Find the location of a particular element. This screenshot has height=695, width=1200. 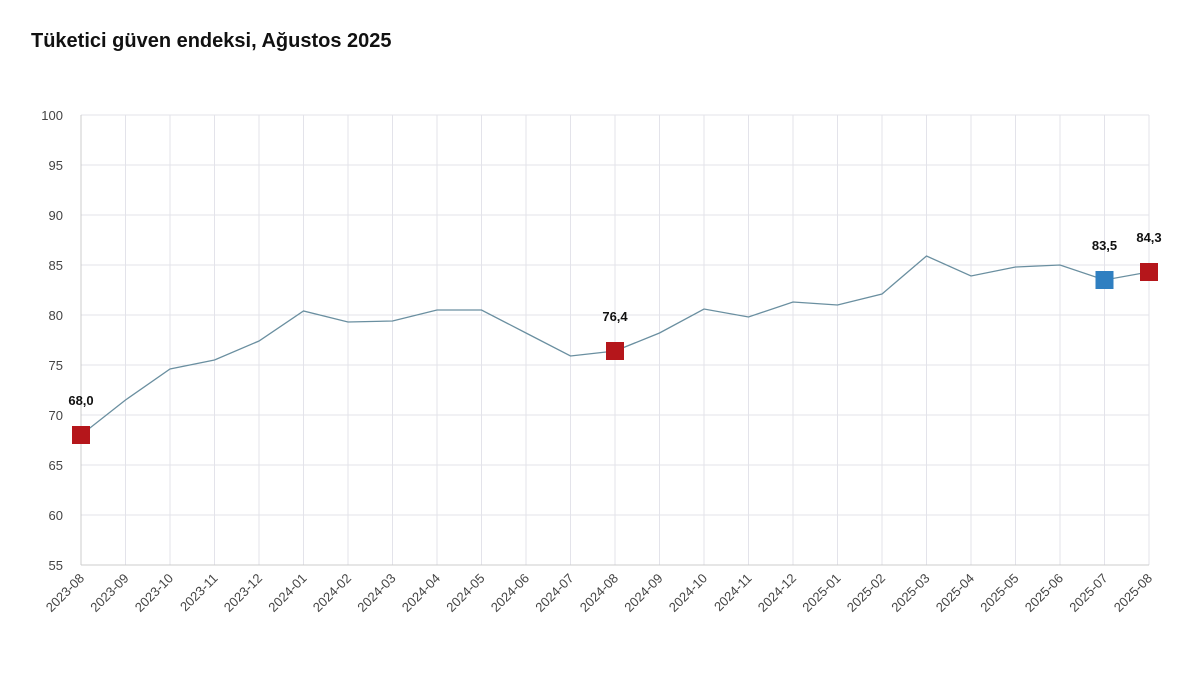

x-tick-label: 2024-06 is located at coordinates (510, 593).